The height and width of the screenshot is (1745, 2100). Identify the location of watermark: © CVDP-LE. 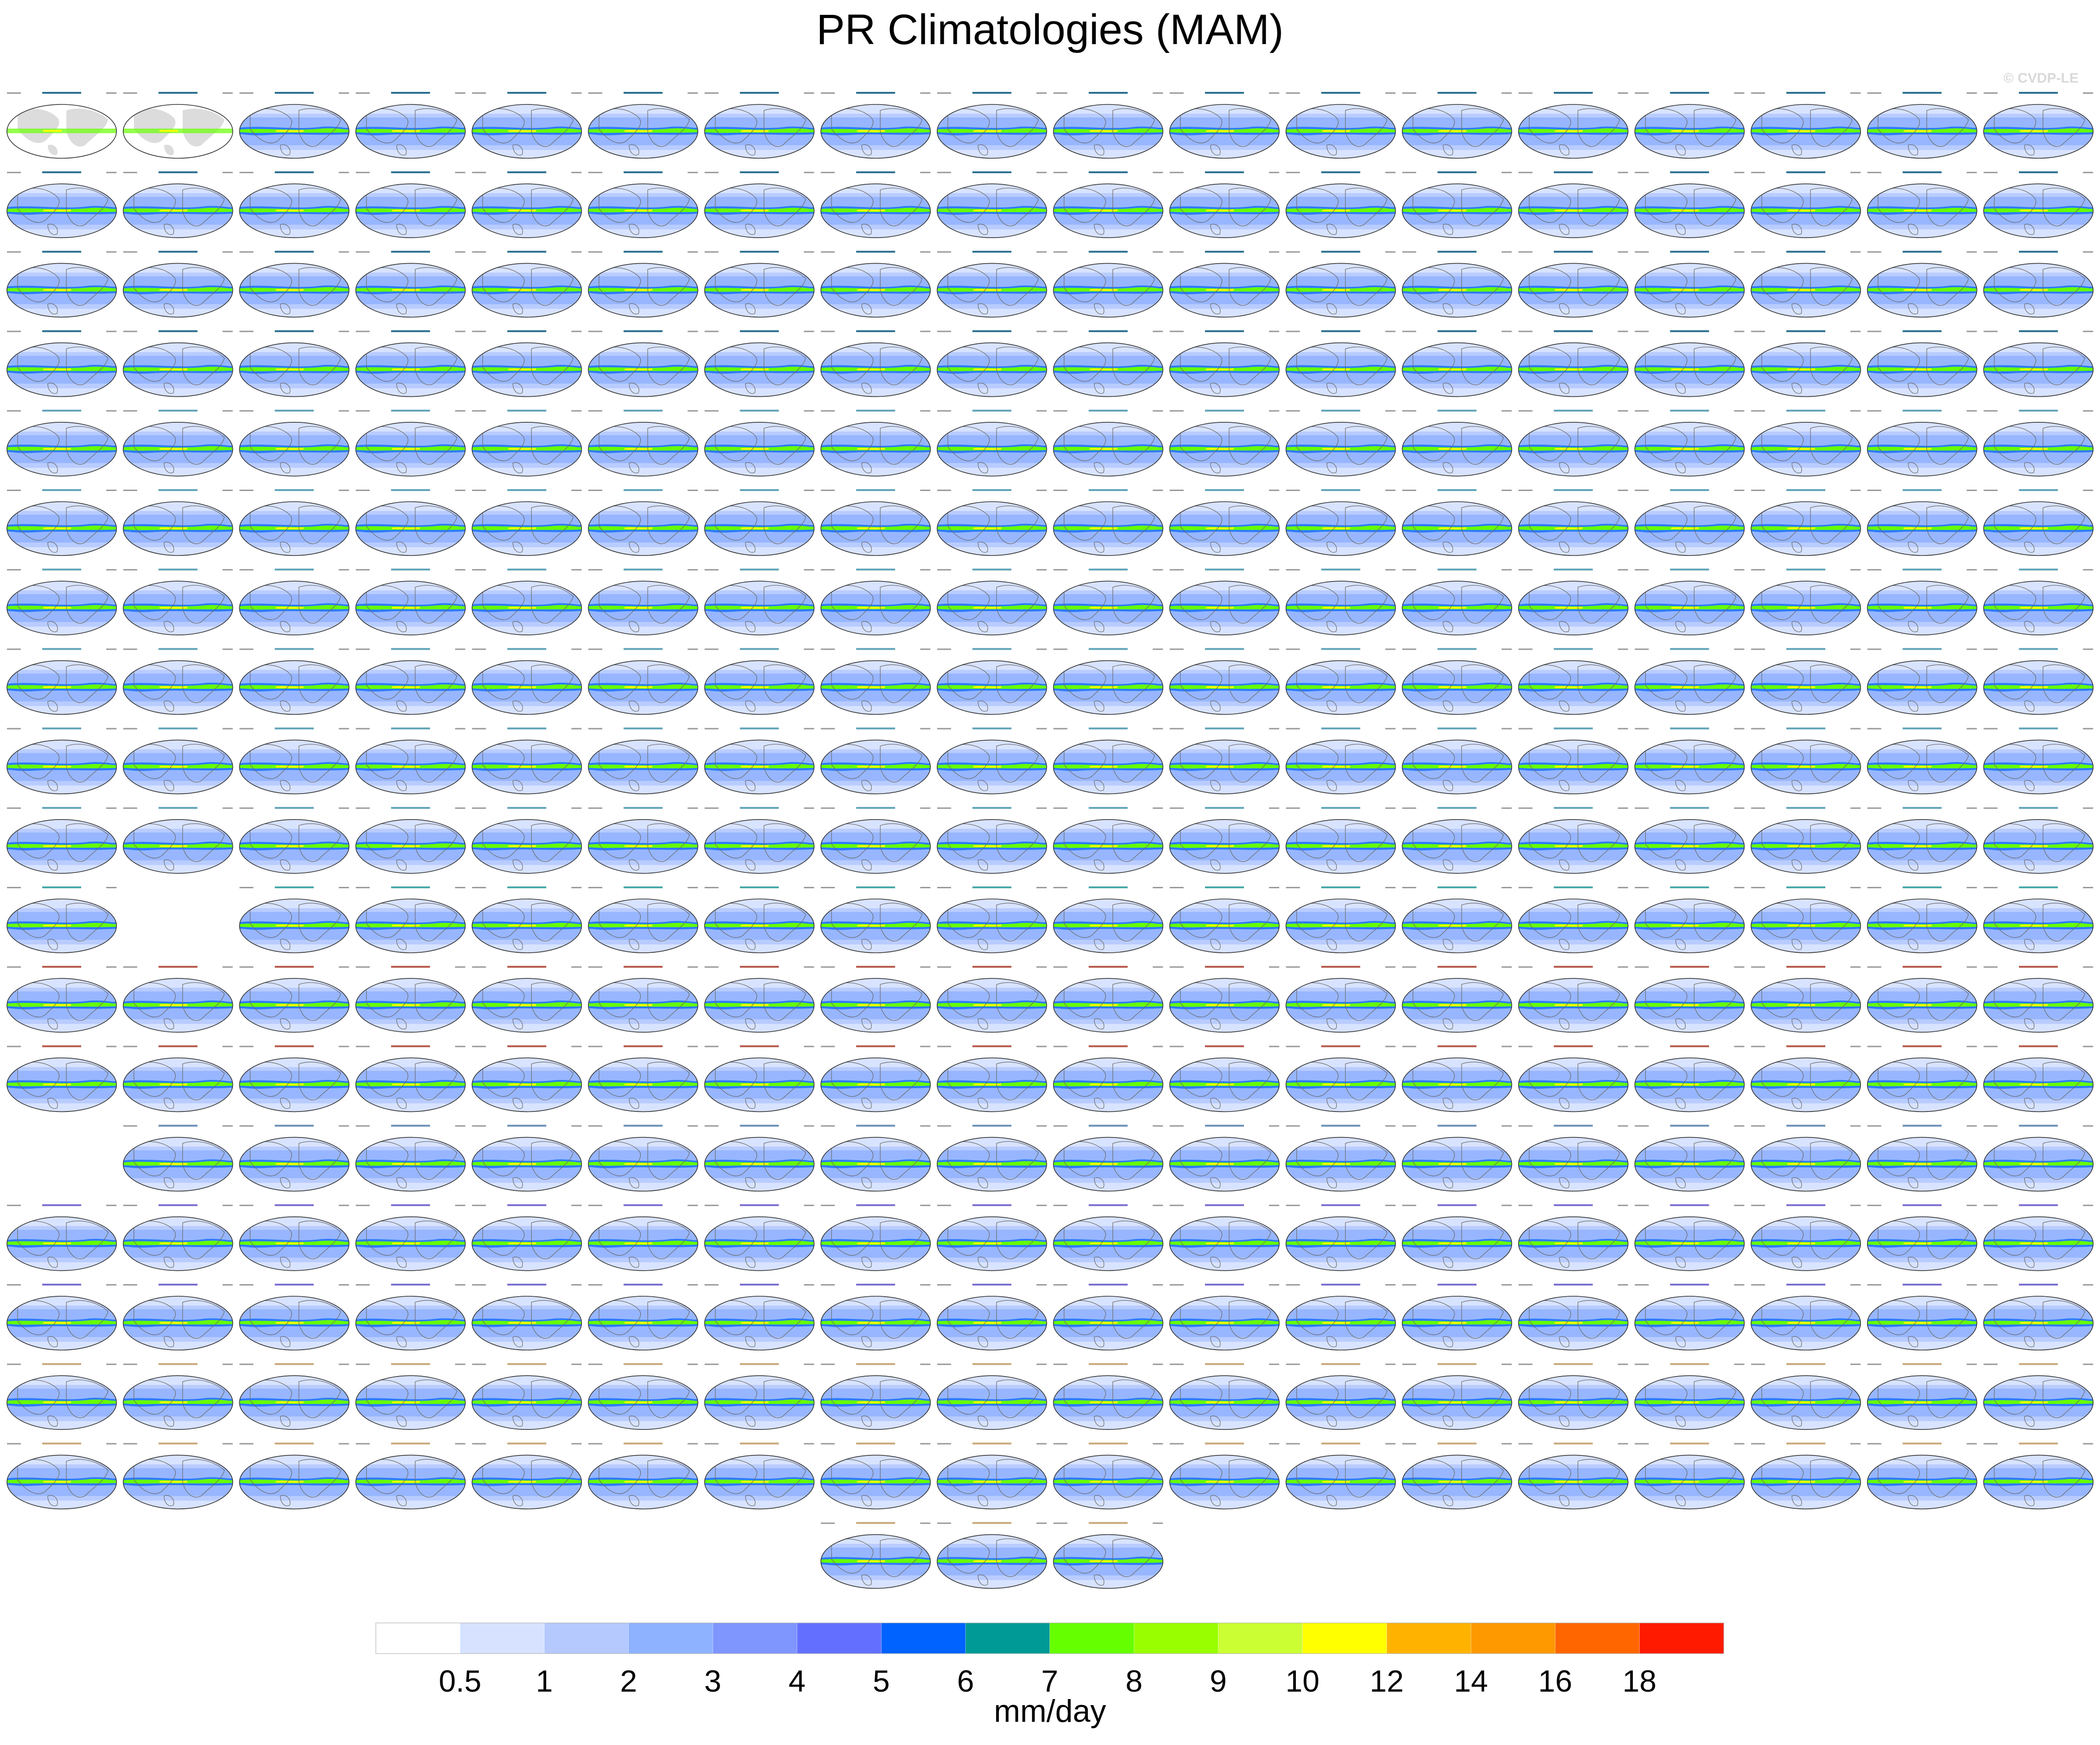
(2041, 79).